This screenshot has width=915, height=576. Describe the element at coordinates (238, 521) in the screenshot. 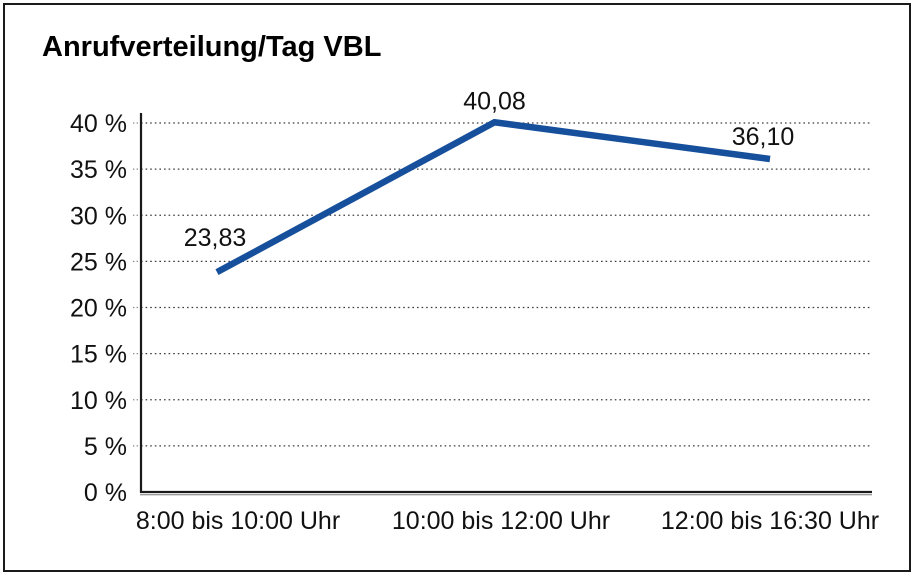

I see `x-category-label: 8:00 bis 10:00 Uhr` at that location.